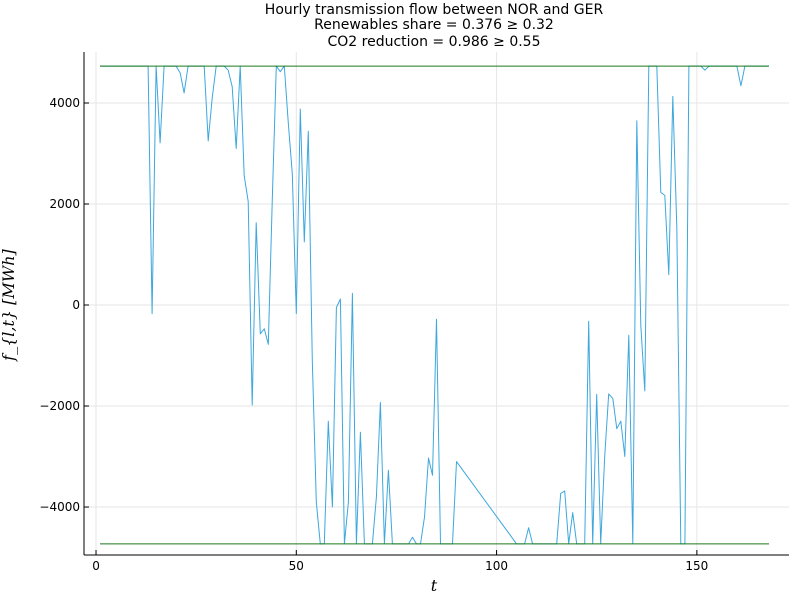 This screenshot has height=600, width=800. Describe the element at coordinates (296, 566) in the screenshot. I see `x-tick-label: 50` at that location.